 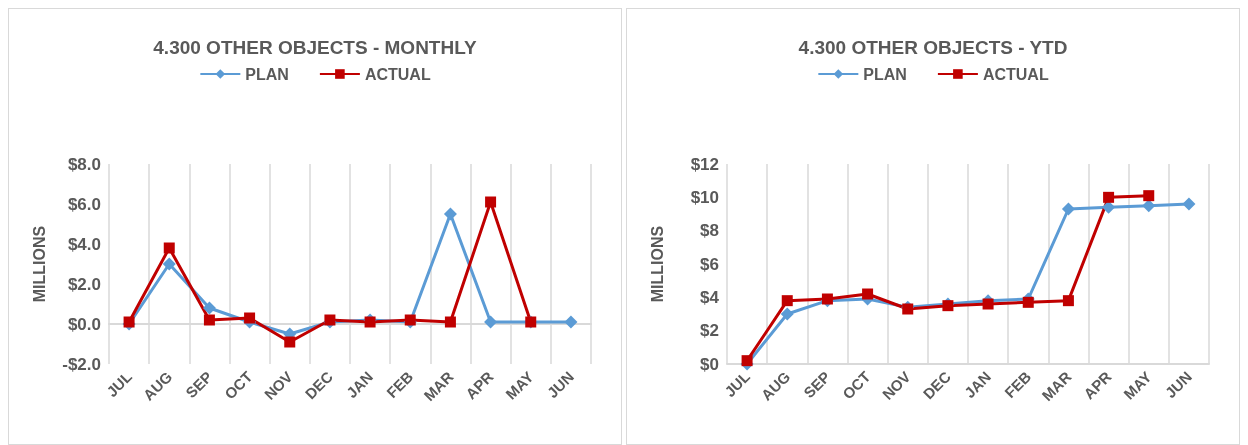 I want to click on y-tick-label: $0.0, so click(x=84, y=324).